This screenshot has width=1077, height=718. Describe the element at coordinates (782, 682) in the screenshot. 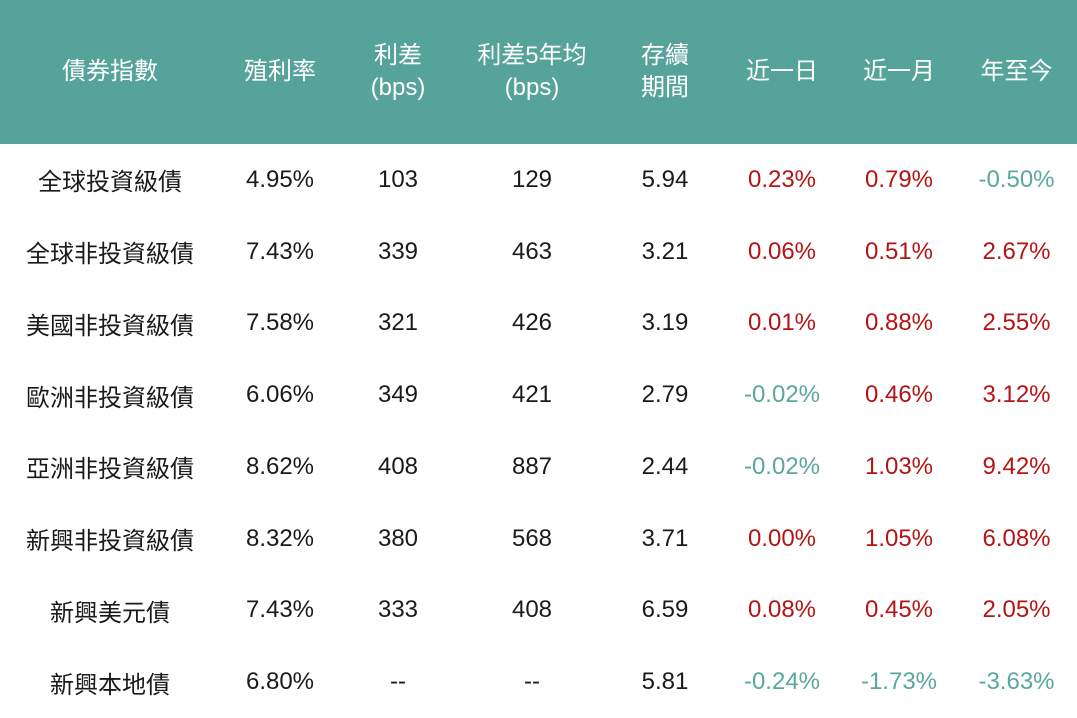

I see `cell-1-day-change: -0.24%` at that location.